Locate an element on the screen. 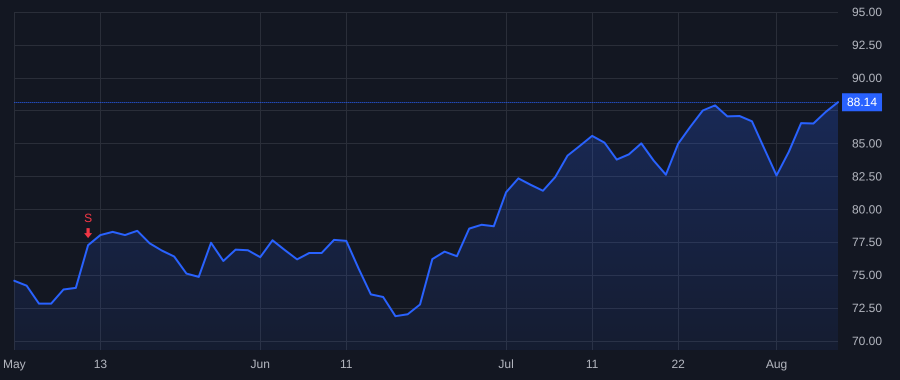  x-tick-label: 22 is located at coordinates (679, 364).